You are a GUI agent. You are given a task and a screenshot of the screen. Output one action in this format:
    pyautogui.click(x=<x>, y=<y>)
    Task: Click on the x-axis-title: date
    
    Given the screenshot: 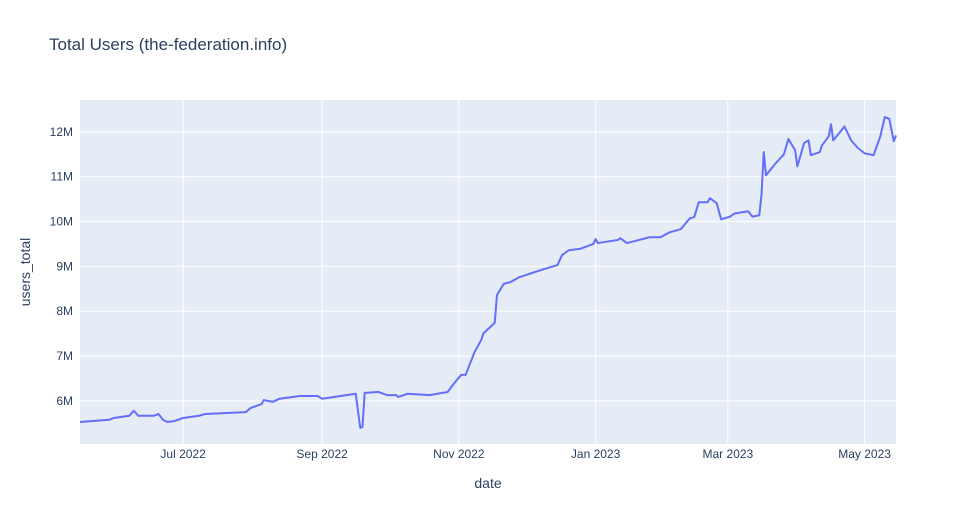 What is the action you would take?
    pyautogui.click(x=487, y=483)
    